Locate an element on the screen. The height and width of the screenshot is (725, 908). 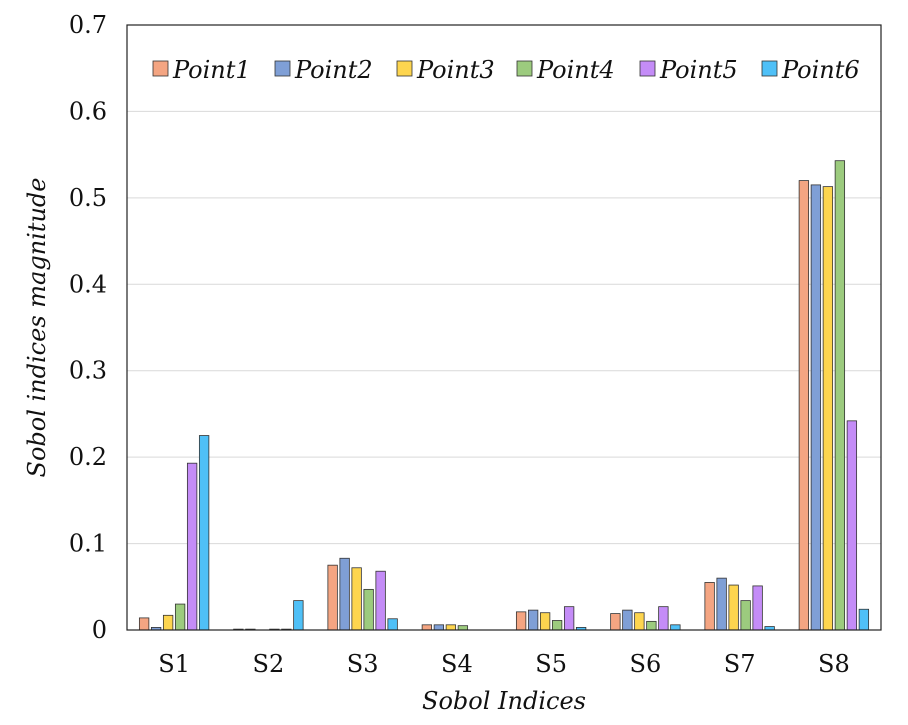
bar-s5-point3 is located at coordinates (545, 621).